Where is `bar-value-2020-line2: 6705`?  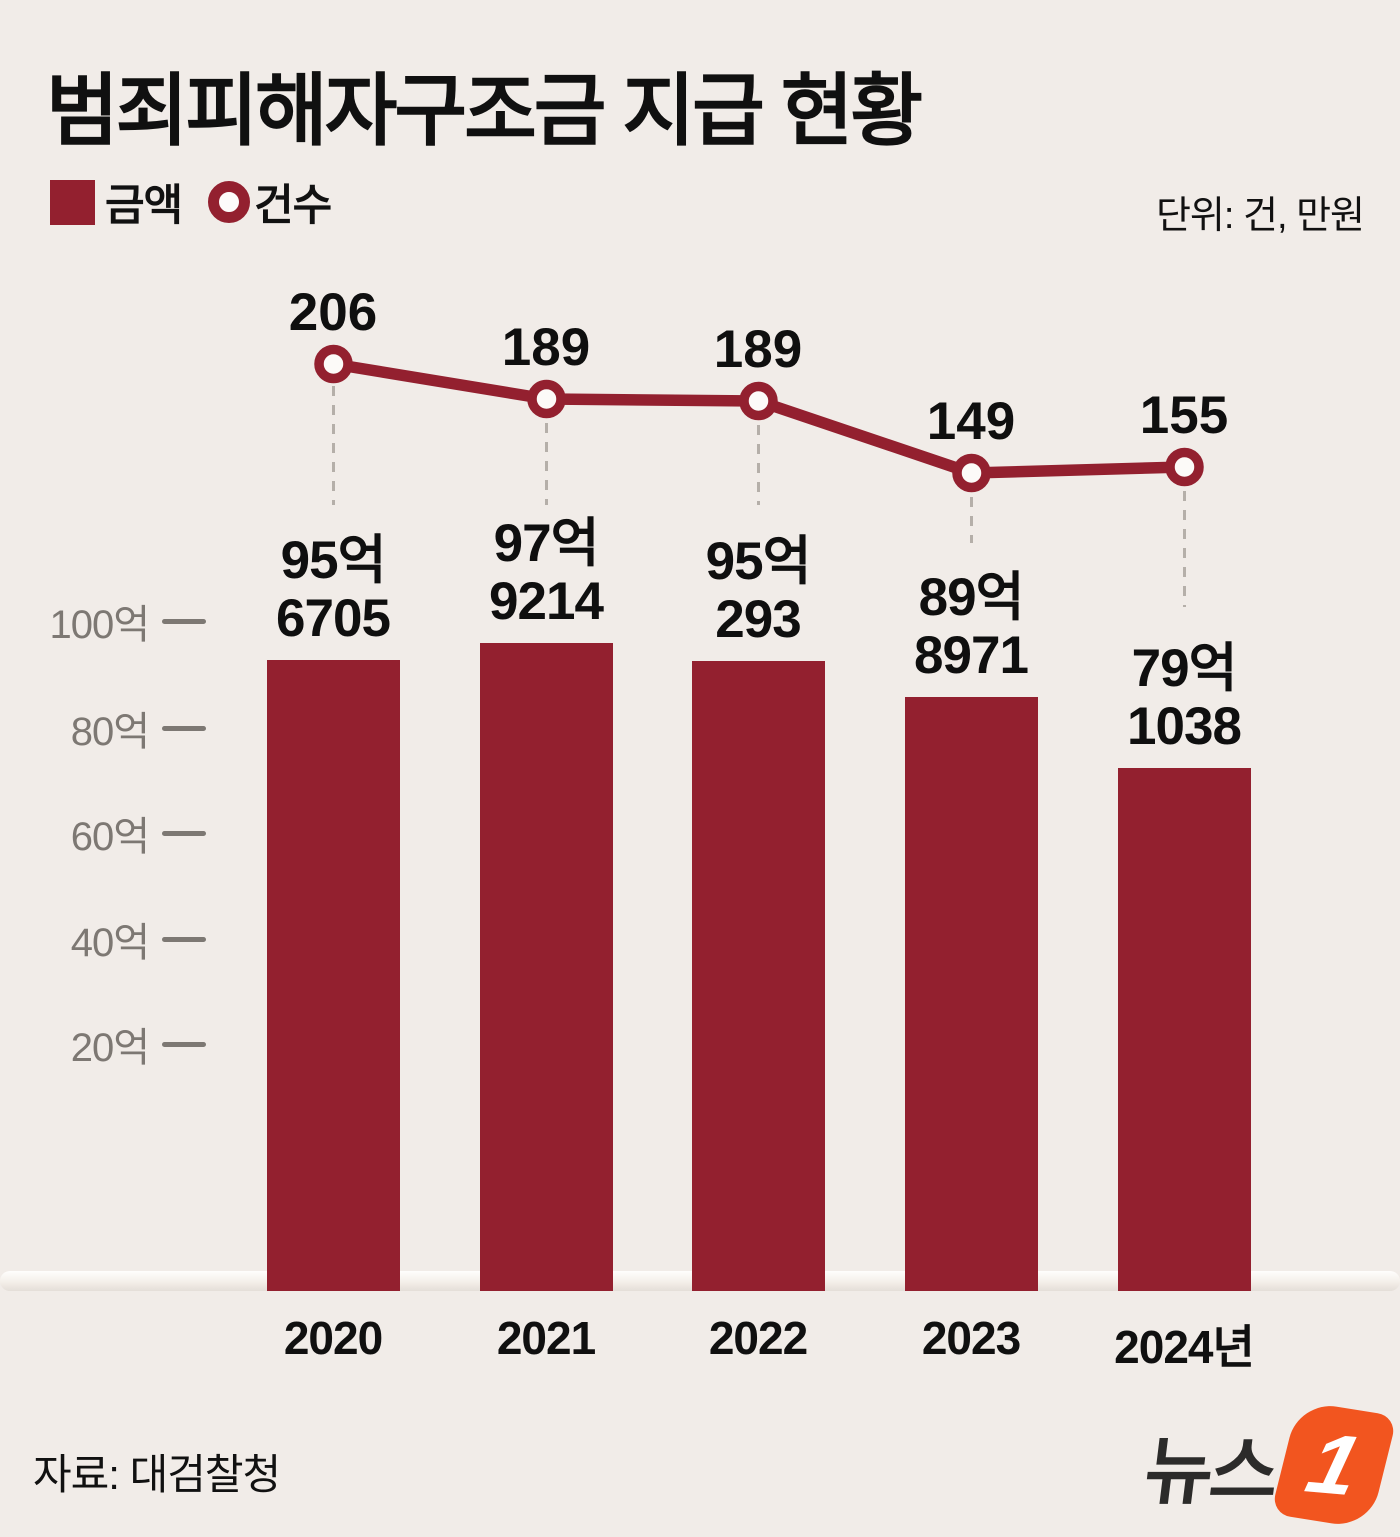 bar-value-2020-line2: 6705 is located at coordinates (333, 618).